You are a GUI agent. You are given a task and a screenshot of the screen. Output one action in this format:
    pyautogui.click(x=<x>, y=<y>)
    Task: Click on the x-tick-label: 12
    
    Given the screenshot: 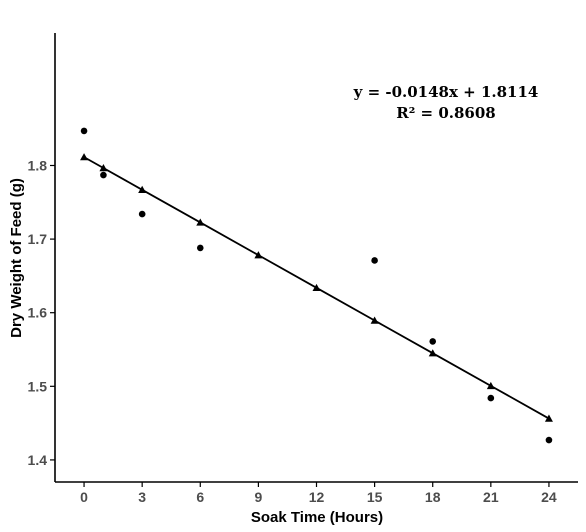 What is the action you would take?
    pyautogui.click(x=317, y=497)
    